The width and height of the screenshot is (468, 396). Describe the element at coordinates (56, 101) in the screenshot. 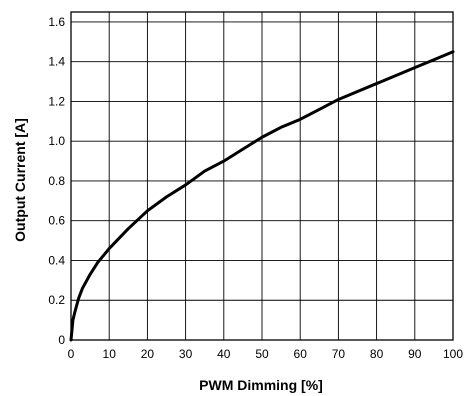

I see `y-tick-label: 1.2` at that location.